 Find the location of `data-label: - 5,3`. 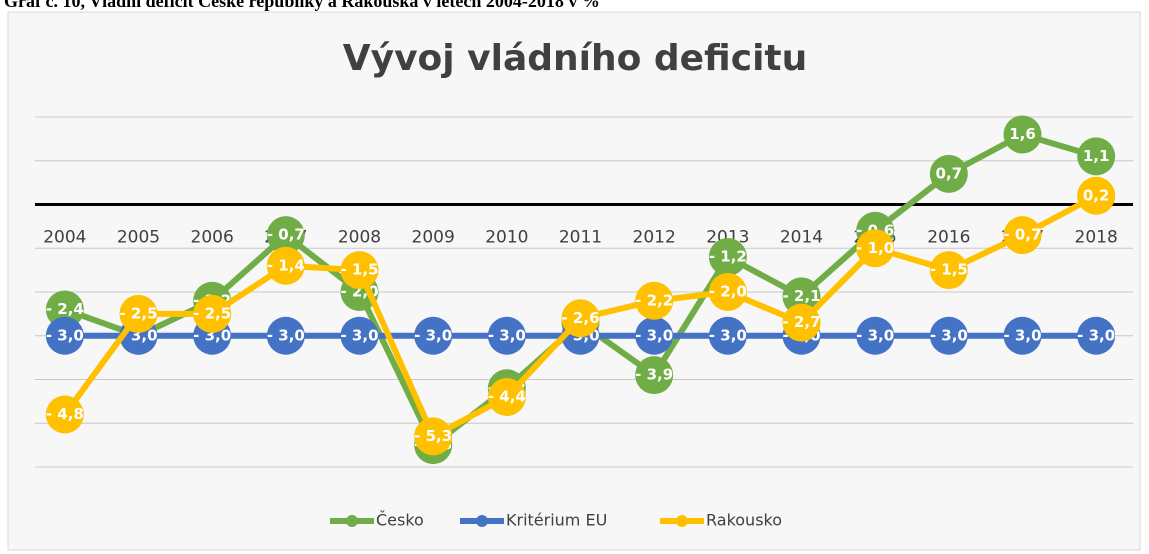

data-label: - 5,3 is located at coordinates (433, 436).